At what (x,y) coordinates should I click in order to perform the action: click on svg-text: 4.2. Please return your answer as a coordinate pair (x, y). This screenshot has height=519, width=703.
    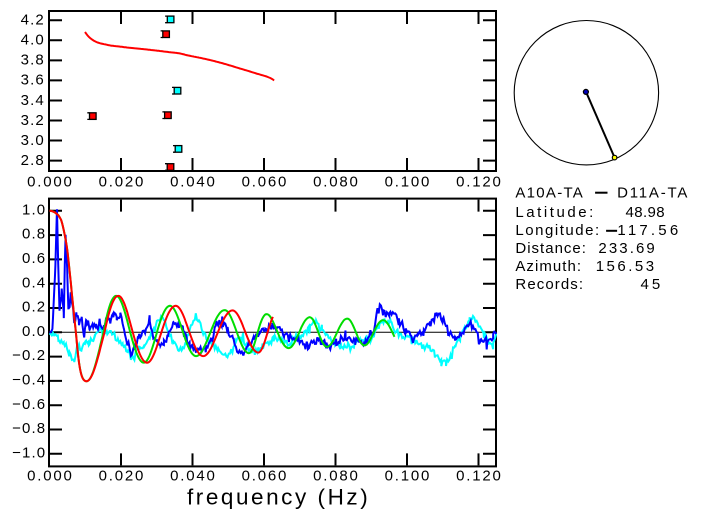
    Looking at the image, I should click on (33, 20).